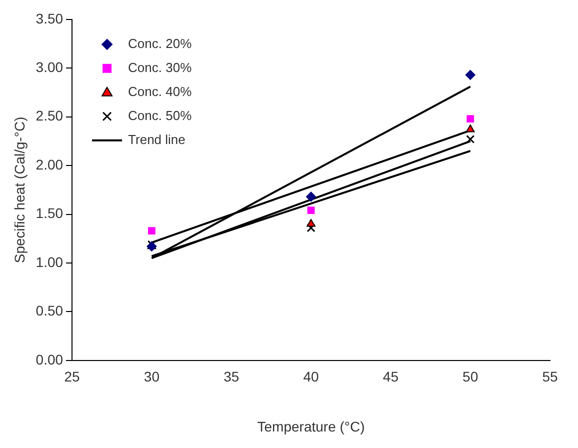 This screenshot has width=578, height=448. What do you see at coordinates (72, 376) in the screenshot?
I see `x-tick-label: 25` at bounding box center [72, 376].